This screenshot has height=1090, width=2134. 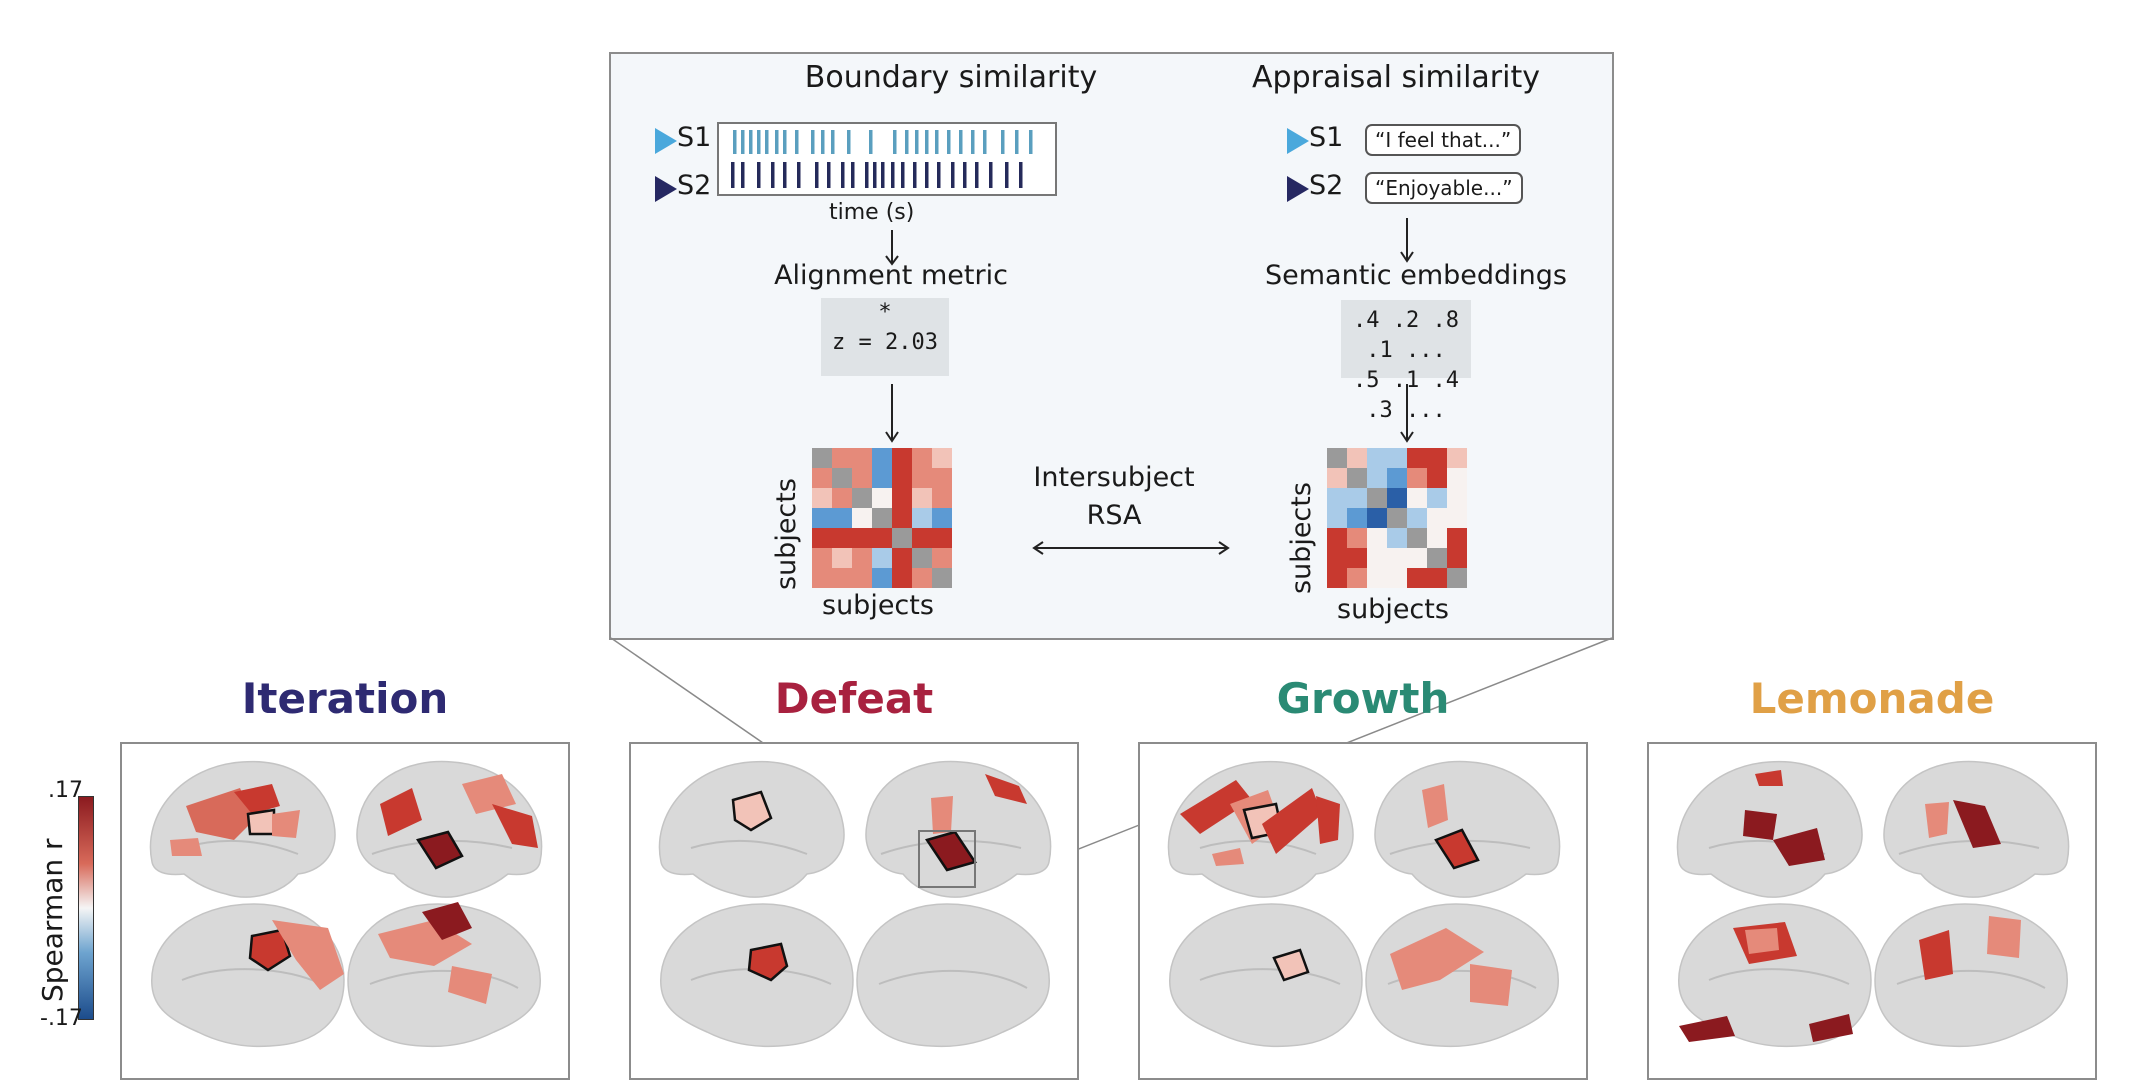 What do you see at coordinates (52, 920) in the screenshot?
I see `colorbar-title: Spearman r` at bounding box center [52, 920].